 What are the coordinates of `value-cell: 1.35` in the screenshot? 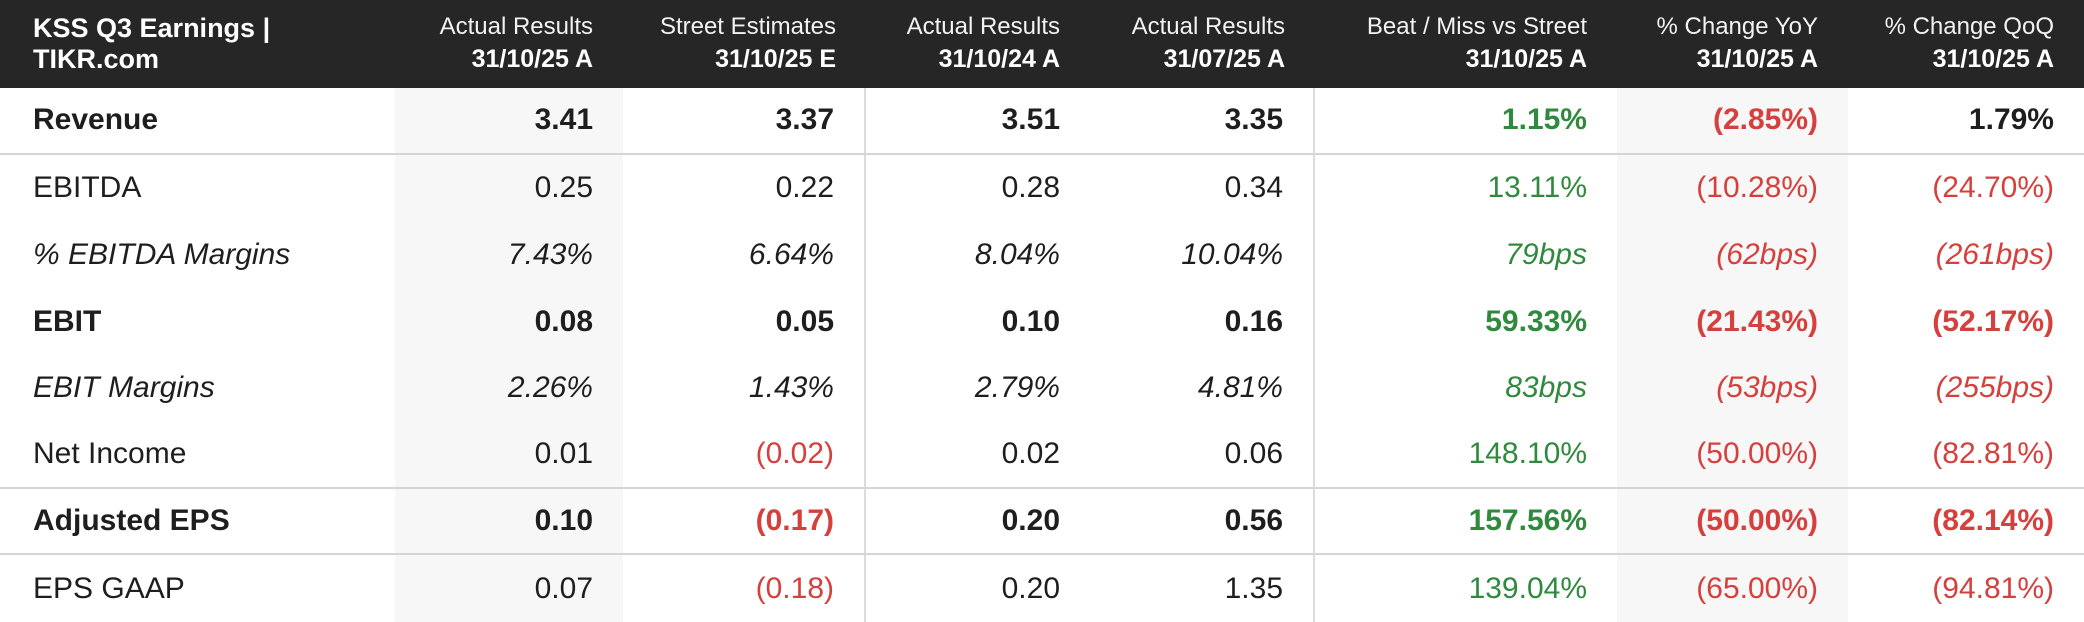 It's located at (1202, 588).